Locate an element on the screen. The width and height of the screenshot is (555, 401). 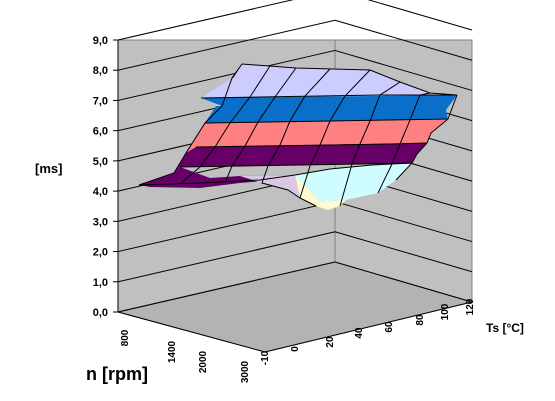
ts-tick-label: -10 is located at coordinates (265, 357).